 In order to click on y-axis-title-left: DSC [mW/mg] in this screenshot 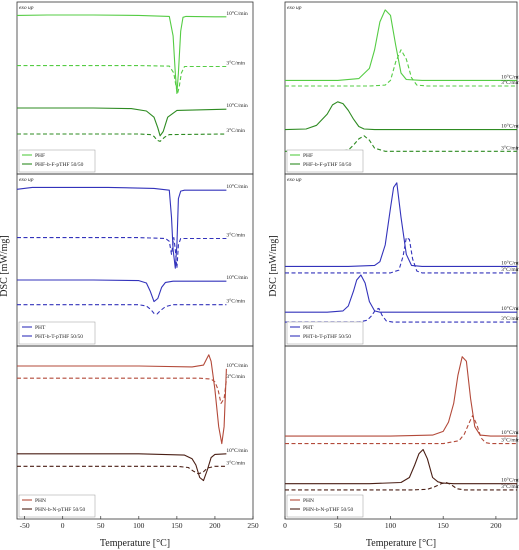, I will do `click(5, 265)`.